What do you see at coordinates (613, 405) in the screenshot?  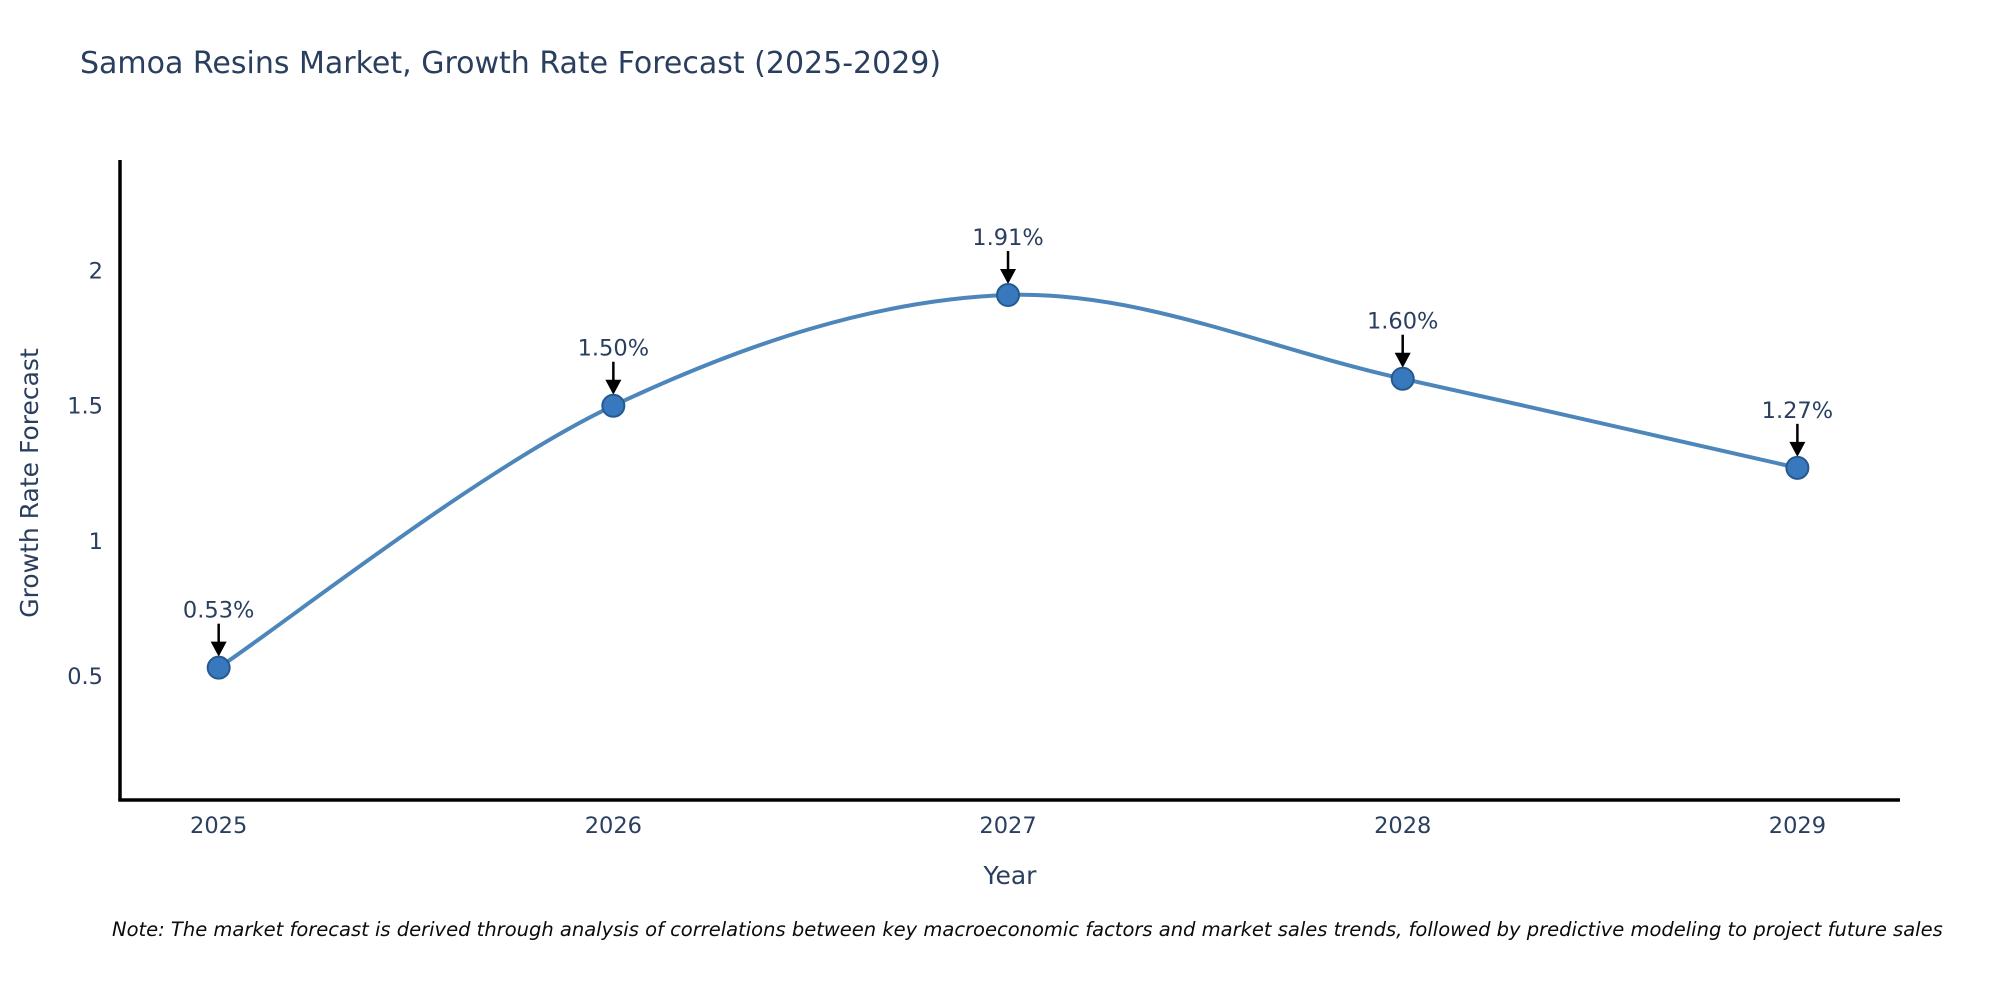 I see `data-point-marker-2026` at bounding box center [613, 405].